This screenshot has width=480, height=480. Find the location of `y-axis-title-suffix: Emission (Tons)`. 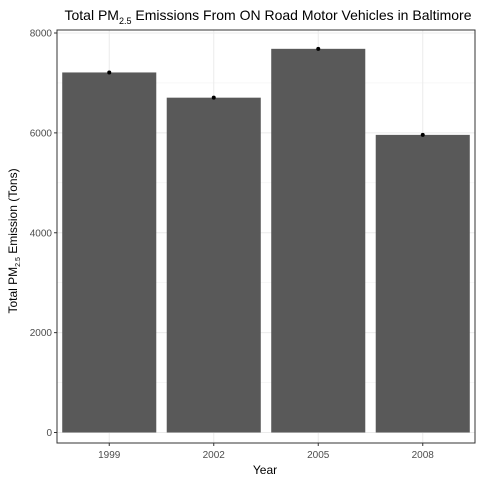

y-axis-title-suffix: Emission (Tons) is located at coordinates (13, 212).